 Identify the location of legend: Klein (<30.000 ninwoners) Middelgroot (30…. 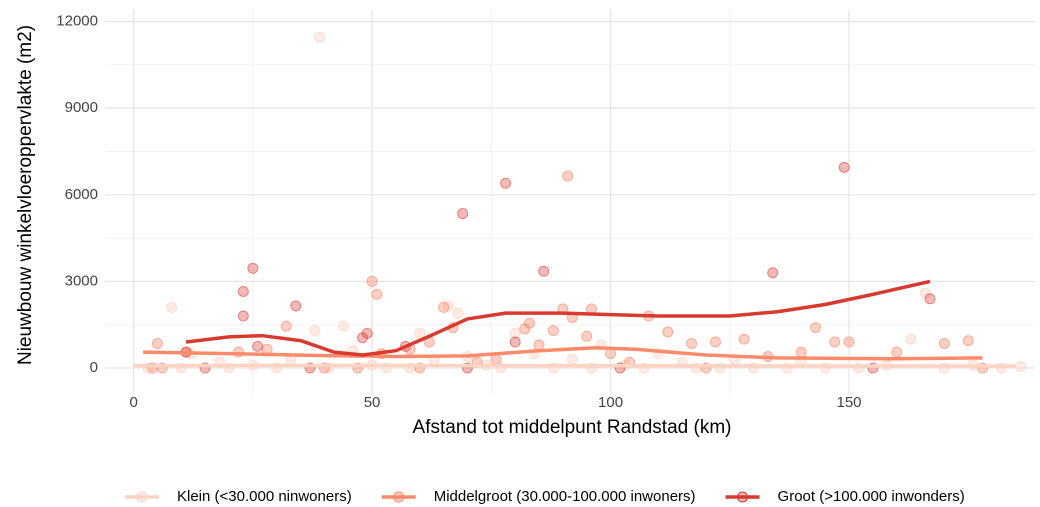
(545, 496).